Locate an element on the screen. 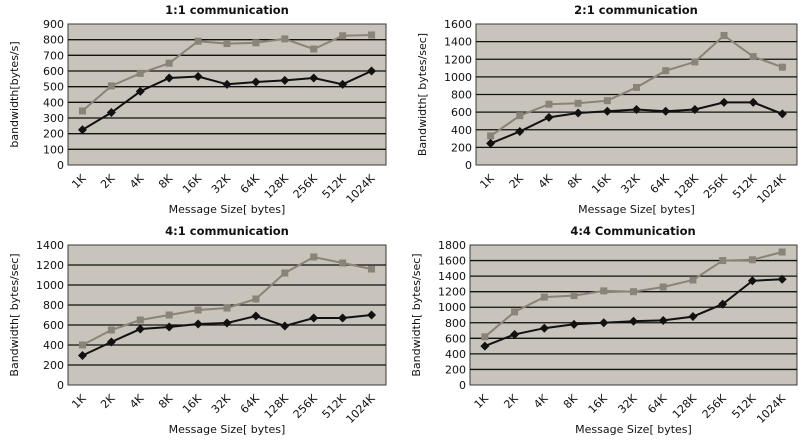  plot-area is located at coordinates (227, 315).